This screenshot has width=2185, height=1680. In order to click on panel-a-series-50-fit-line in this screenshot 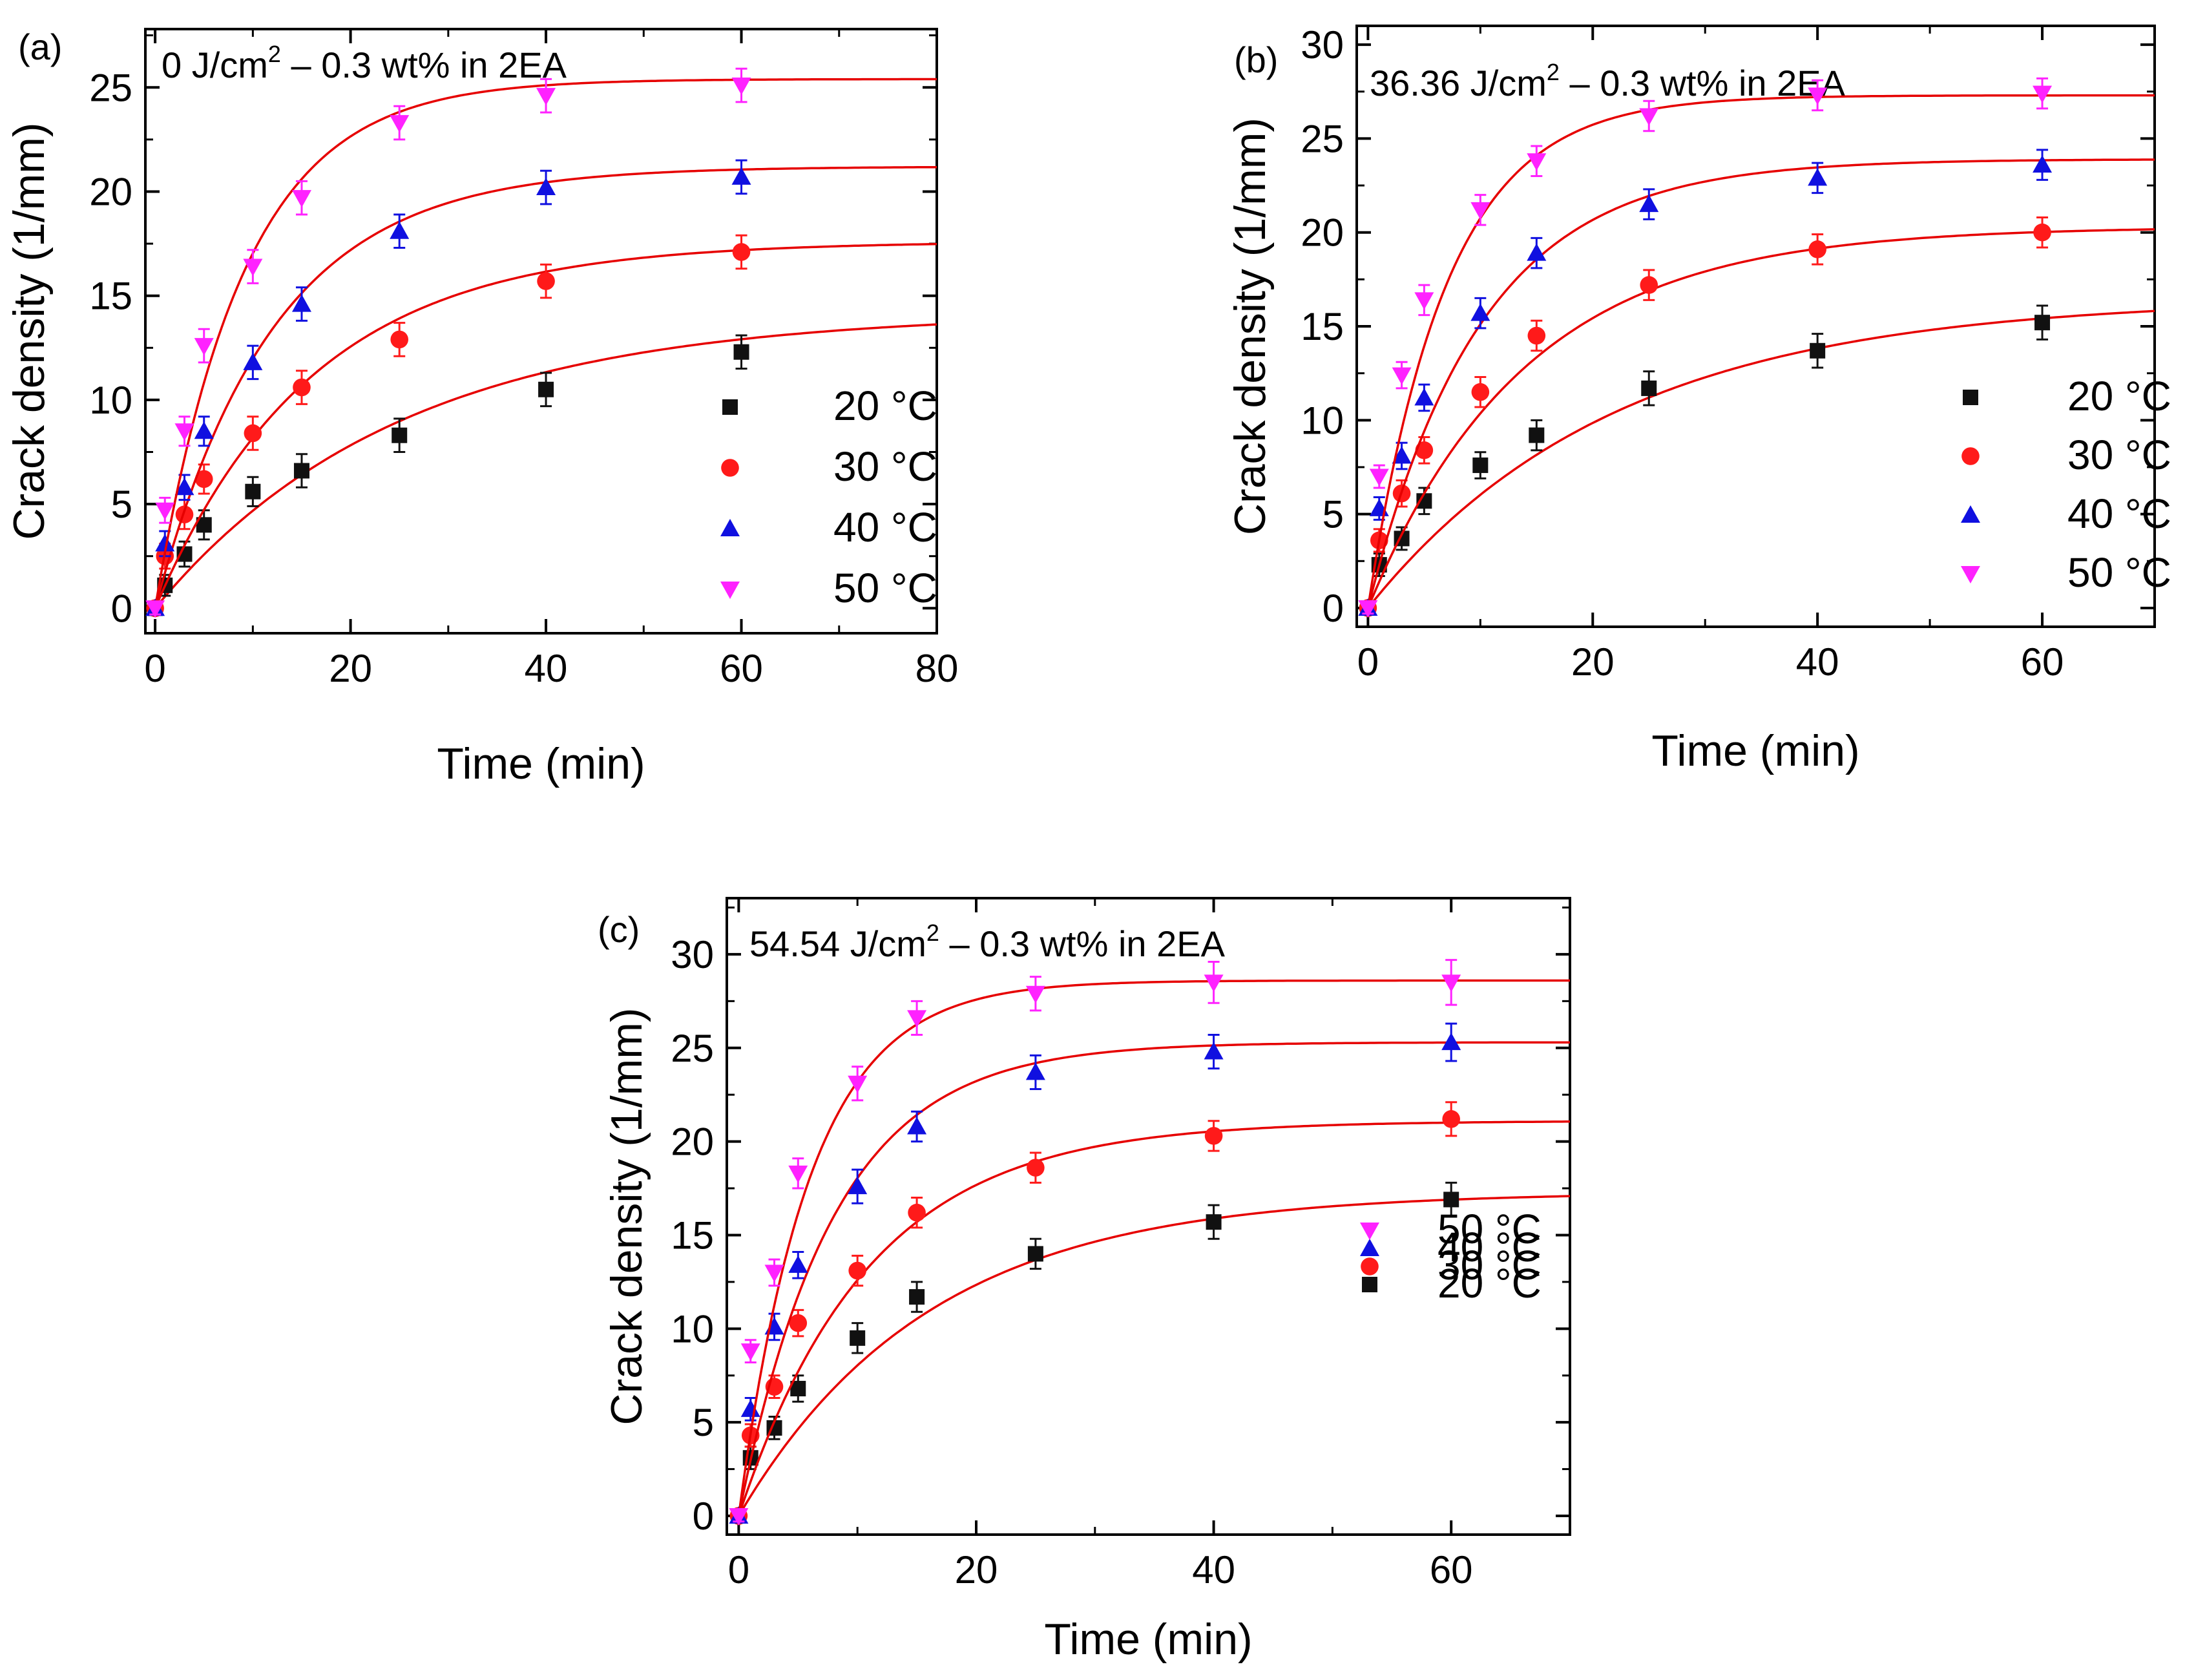, I will do `click(545, 344)`.